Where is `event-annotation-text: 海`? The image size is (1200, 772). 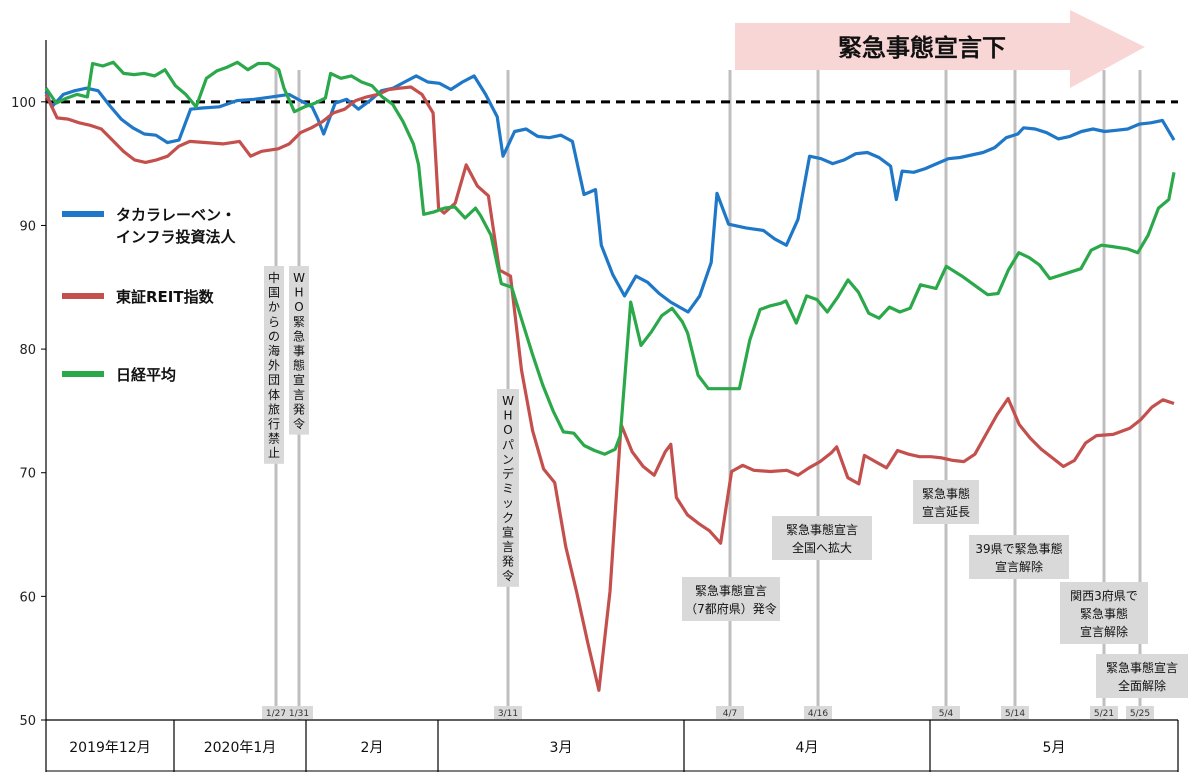
event-annotation-text: 海 is located at coordinates (274, 350).